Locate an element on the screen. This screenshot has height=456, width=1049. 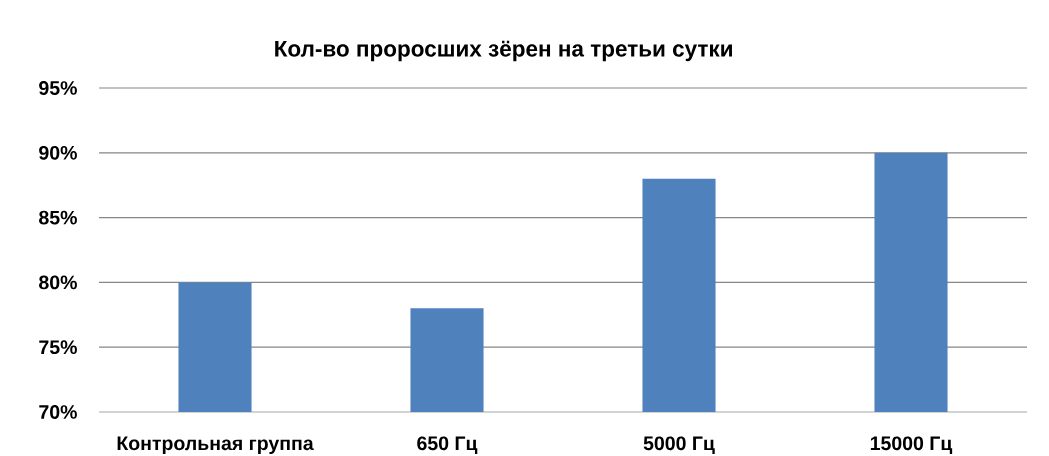
x-tick-label: 5000 Гц is located at coordinates (679, 445).